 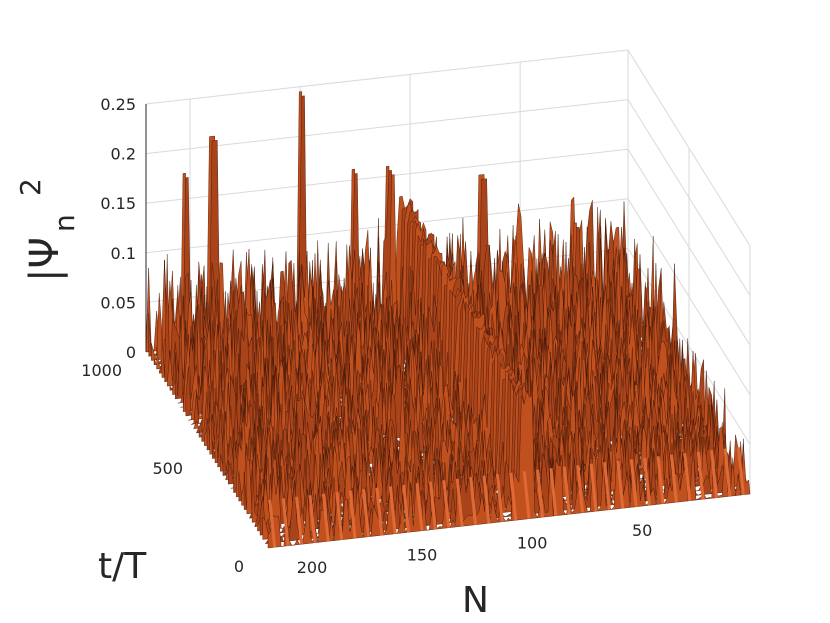 What do you see at coordinates (167, 468) in the screenshot?
I see `y-tick-label: 500` at bounding box center [167, 468].